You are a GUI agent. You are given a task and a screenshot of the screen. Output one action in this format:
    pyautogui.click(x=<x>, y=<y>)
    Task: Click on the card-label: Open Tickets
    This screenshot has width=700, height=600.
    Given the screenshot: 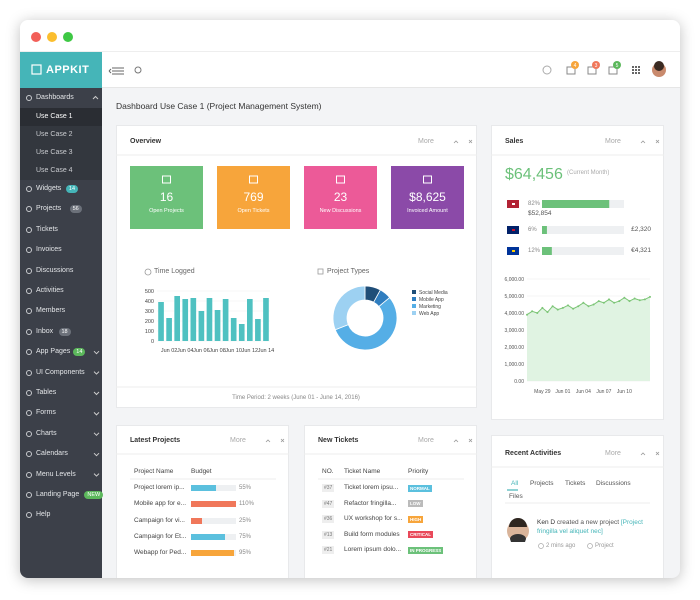 What is the action you would take?
    pyautogui.click(x=253, y=211)
    